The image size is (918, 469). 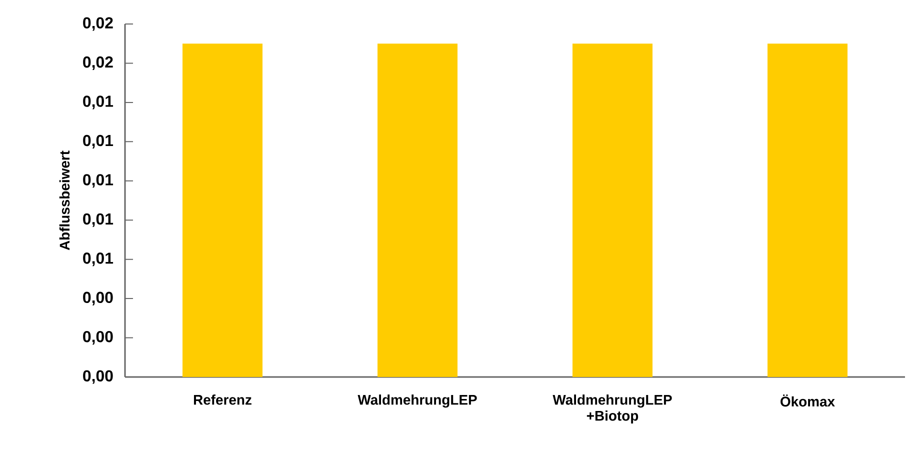 What do you see at coordinates (612, 409) in the screenshot?
I see `x-tick-label: WaldmehrungLEP +Biotop` at bounding box center [612, 409].